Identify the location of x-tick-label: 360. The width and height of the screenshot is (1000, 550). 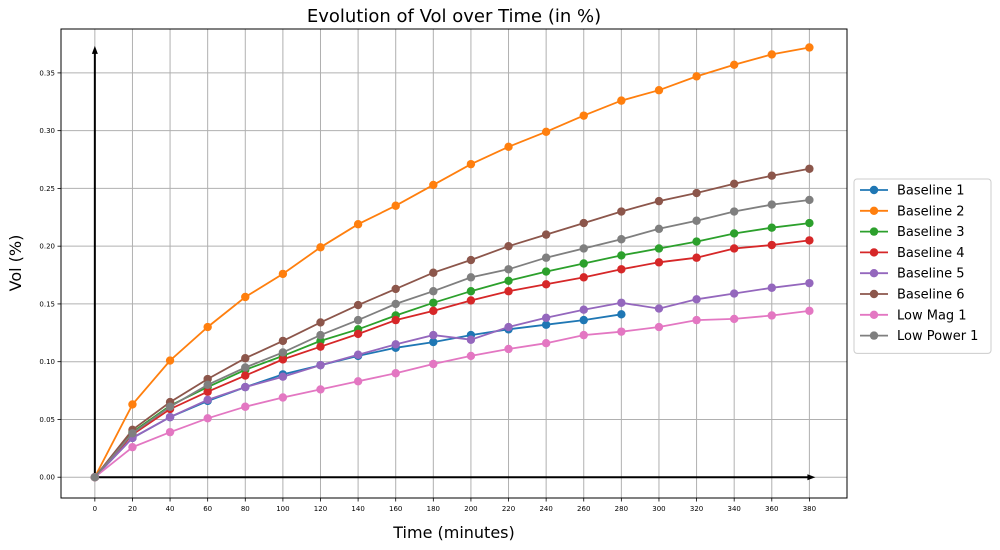
(771, 509).